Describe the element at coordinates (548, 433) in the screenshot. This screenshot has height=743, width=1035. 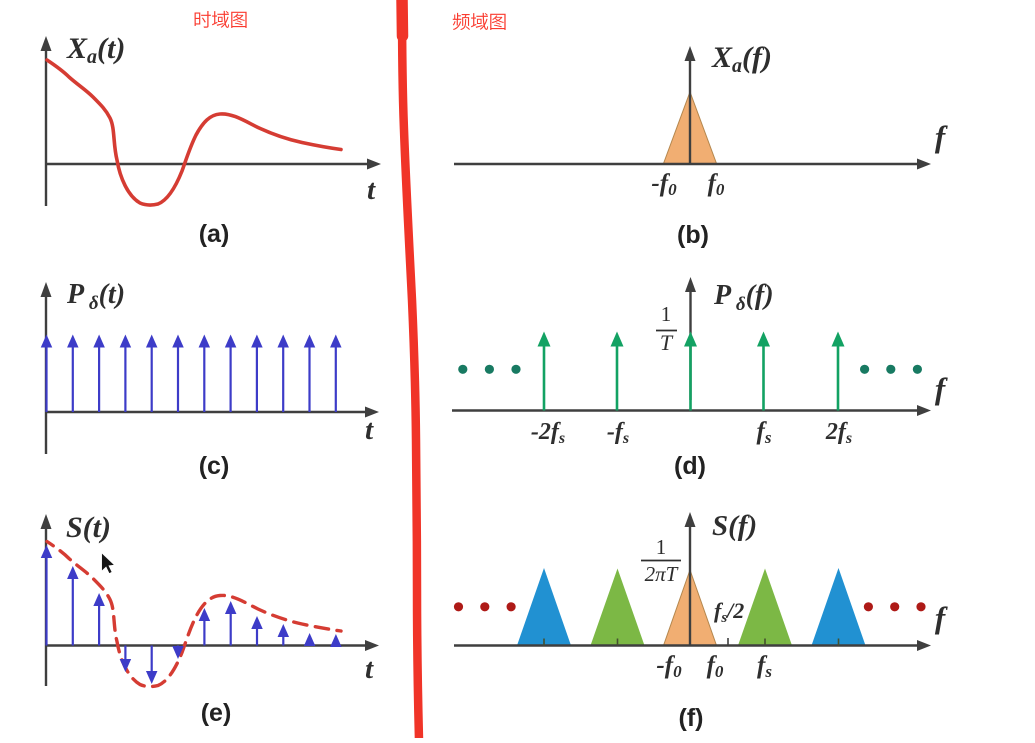
I see `svg-text: -2fs` at that location.